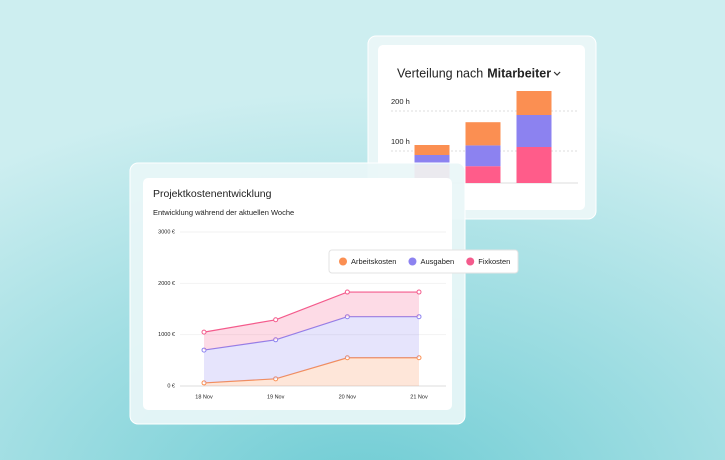 This screenshot has height=460, width=725. What do you see at coordinates (171, 386) in the screenshot?
I see `y-tick-label: 0 €` at bounding box center [171, 386].